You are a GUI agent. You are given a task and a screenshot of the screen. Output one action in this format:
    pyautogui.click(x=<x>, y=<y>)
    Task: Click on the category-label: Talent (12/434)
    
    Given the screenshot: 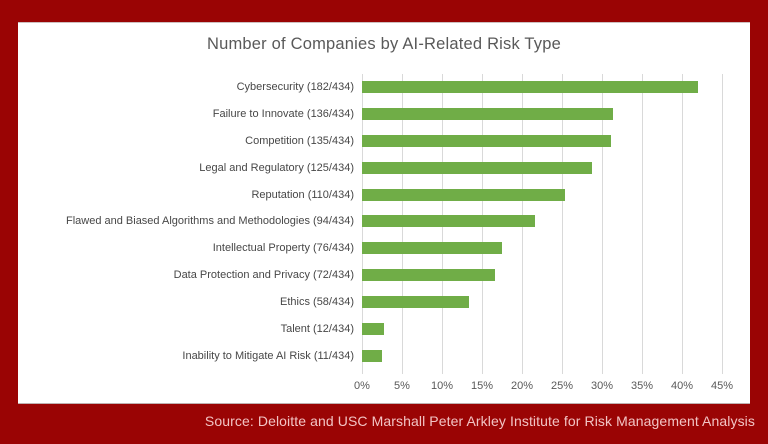 What is the action you would take?
    pyautogui.click(x=317, y=328)
    